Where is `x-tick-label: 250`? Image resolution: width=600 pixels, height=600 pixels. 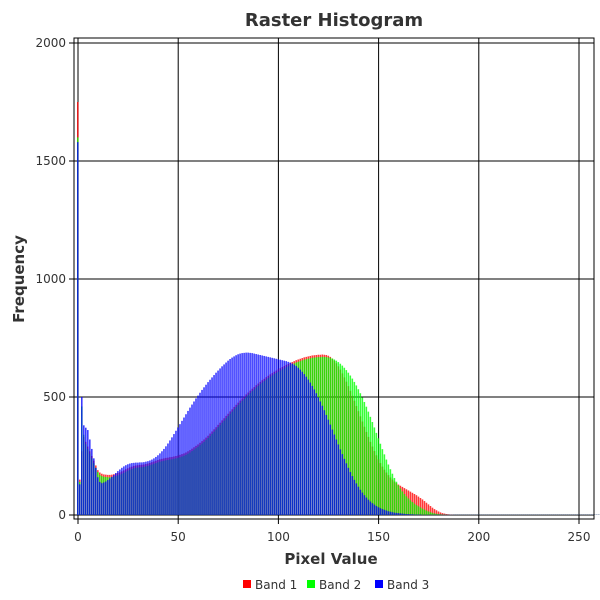 x-tick-label: 250 is located at coordinates (579, 537).